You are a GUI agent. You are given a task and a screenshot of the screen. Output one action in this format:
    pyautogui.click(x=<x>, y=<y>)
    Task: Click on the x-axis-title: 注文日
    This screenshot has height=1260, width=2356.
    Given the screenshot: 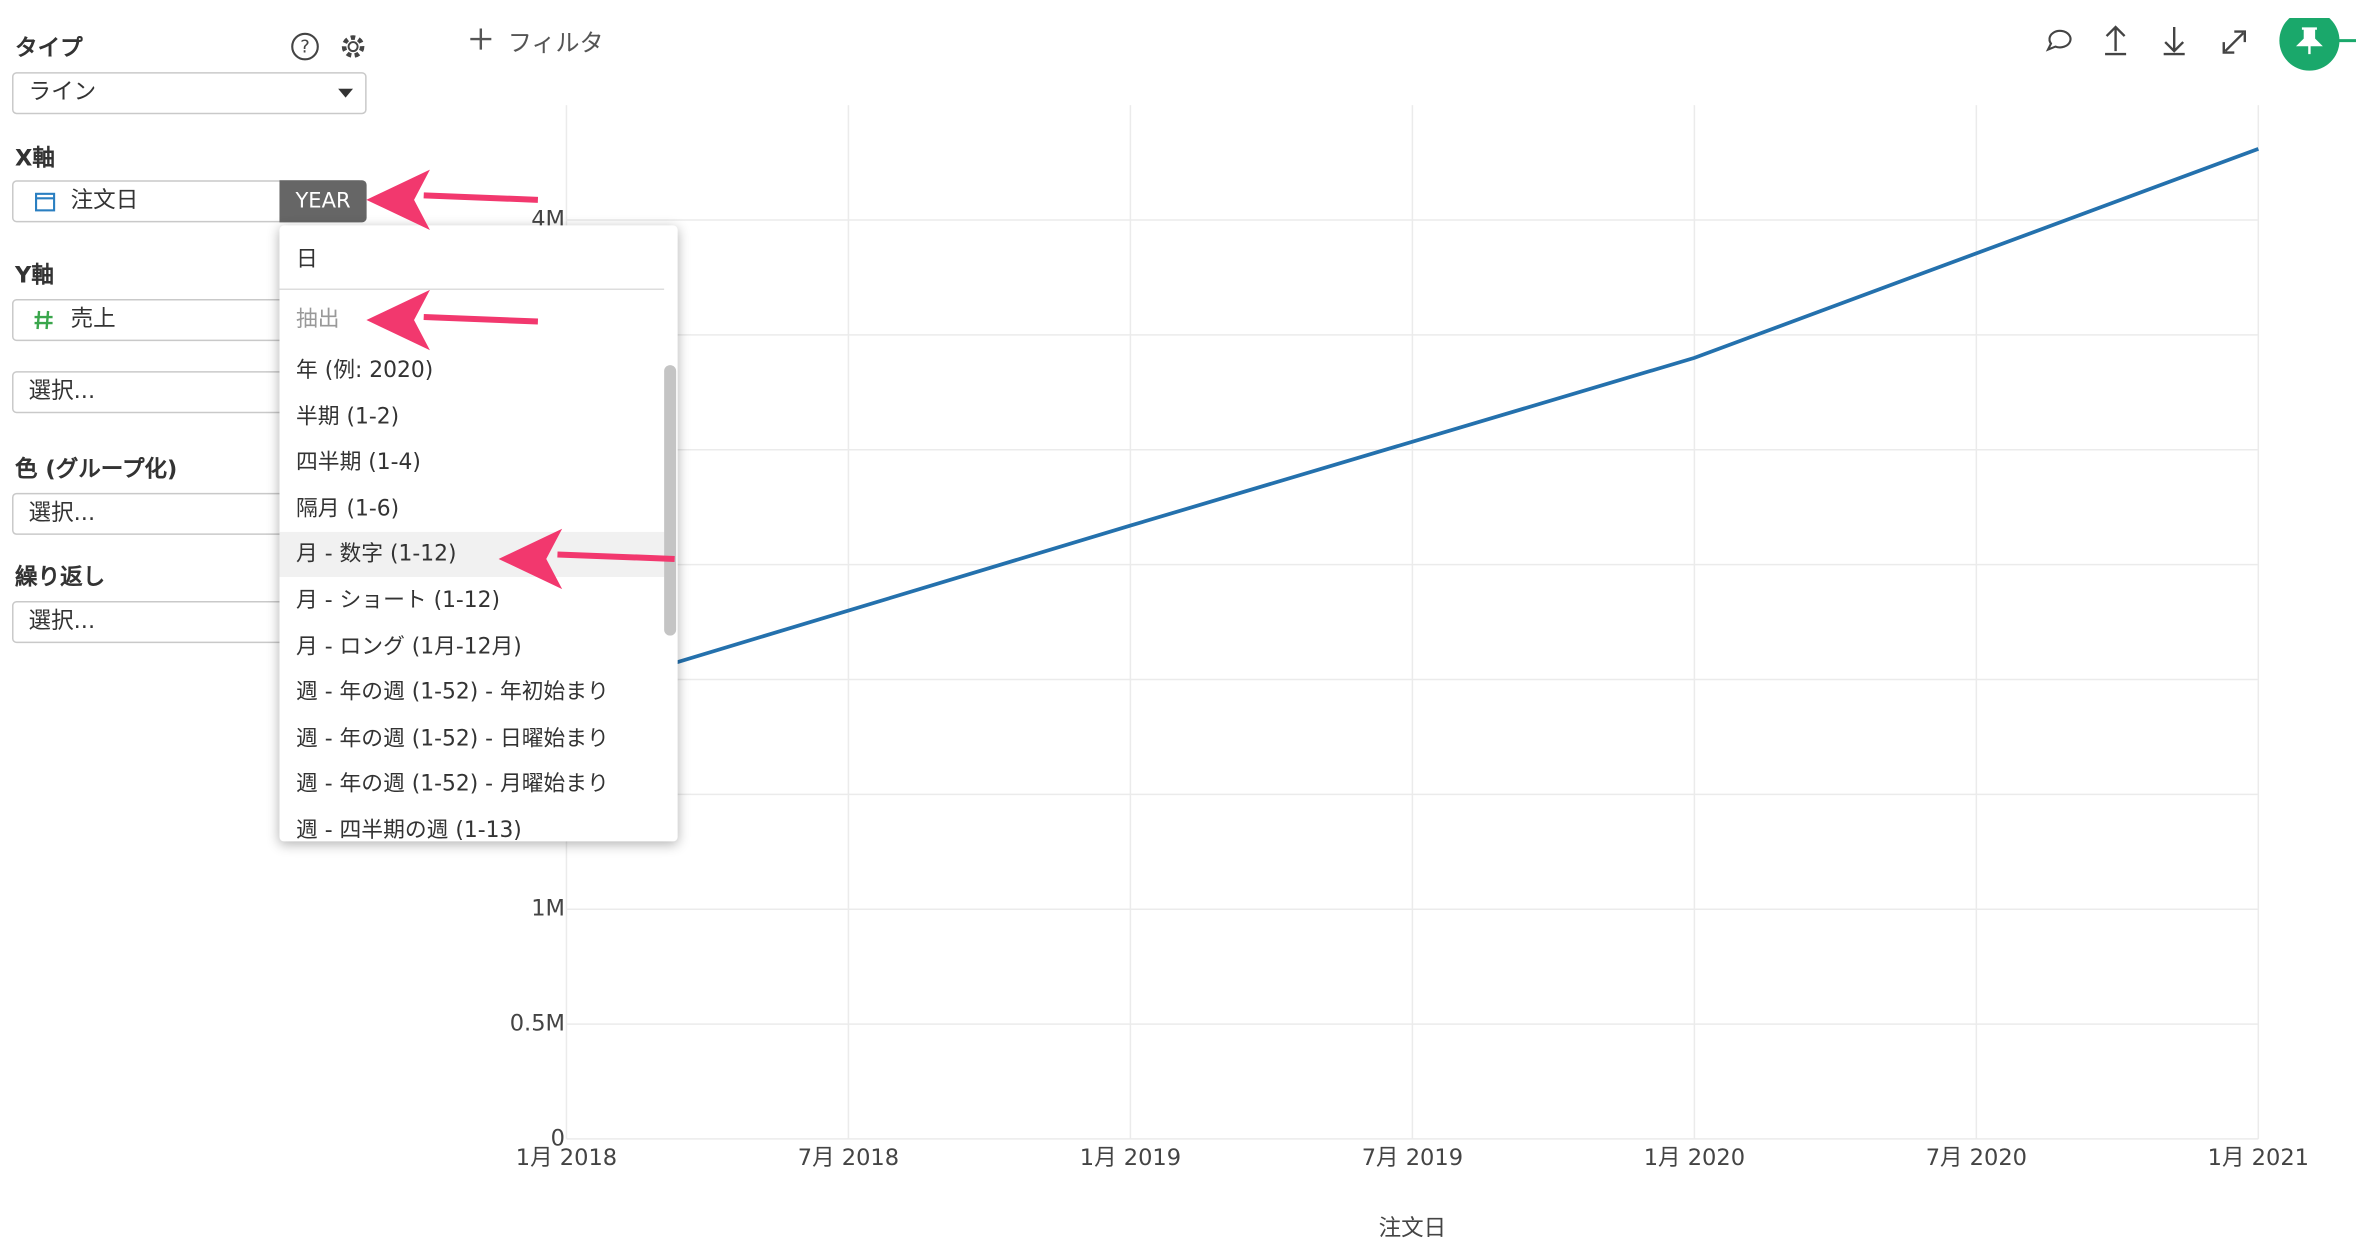 What is the action you would take?
    pyautogui.click(x=1413, y=1229)
    